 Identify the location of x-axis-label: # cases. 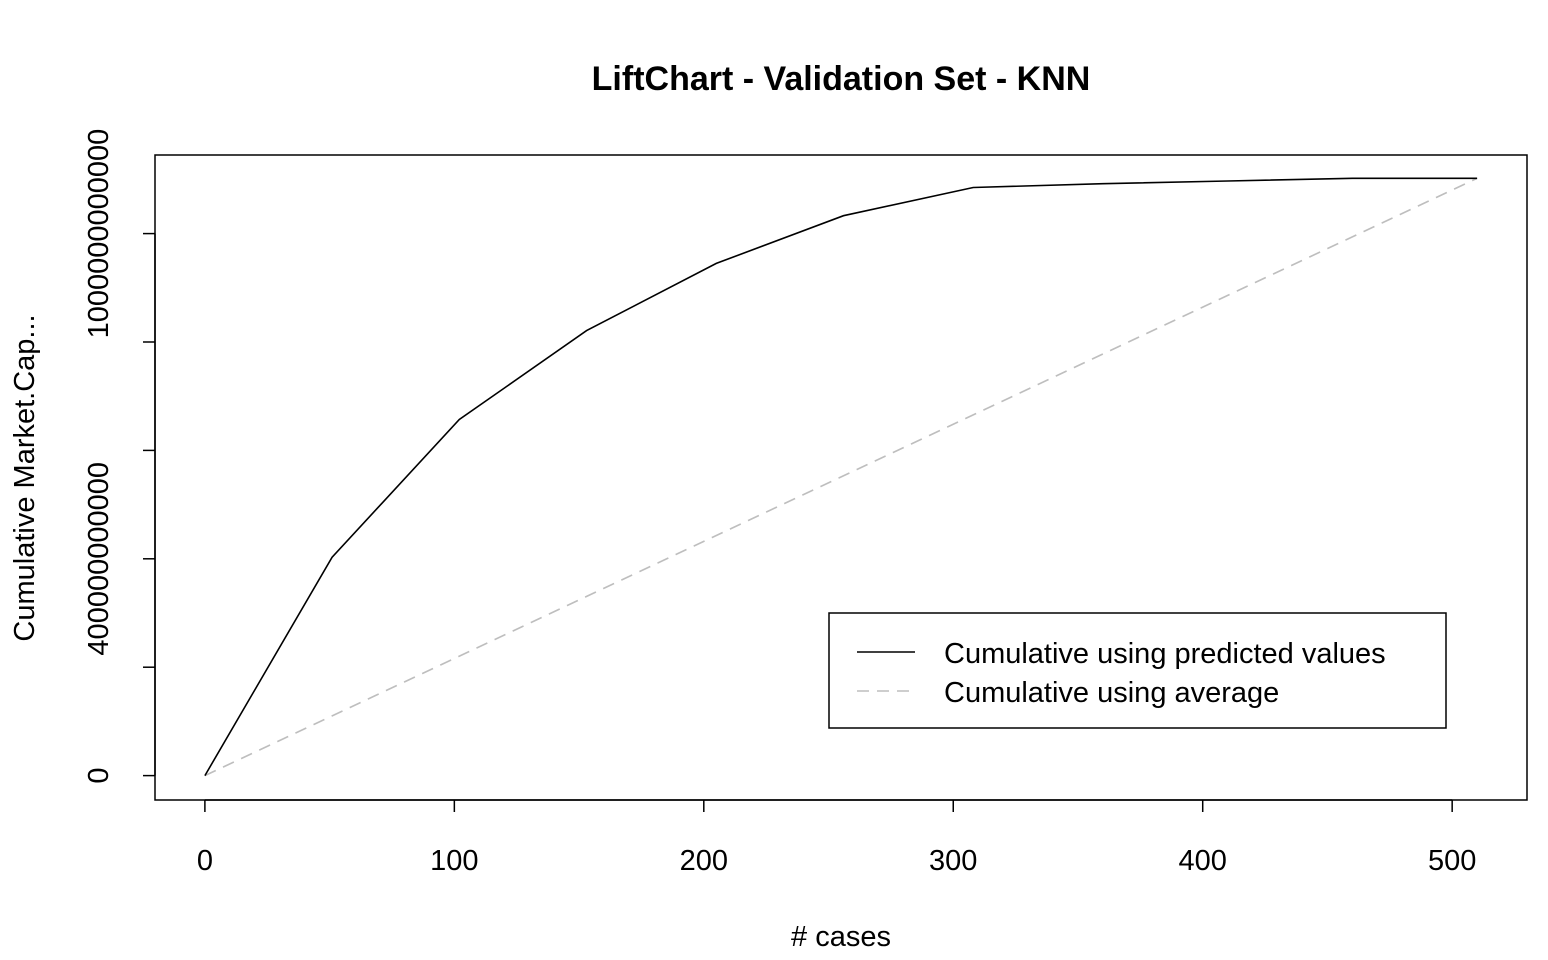
(841, 937).